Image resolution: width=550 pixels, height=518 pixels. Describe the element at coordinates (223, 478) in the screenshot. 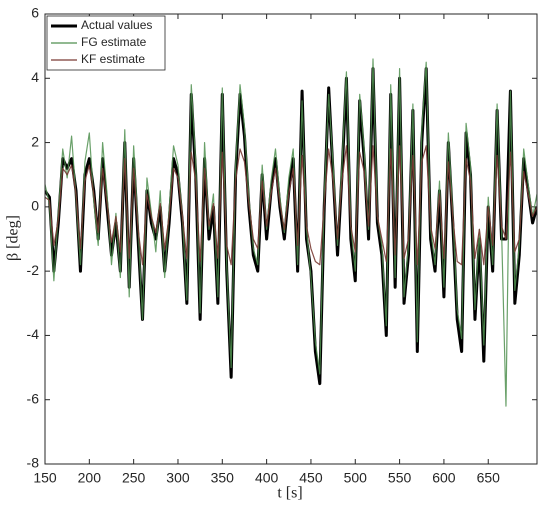

I see `x-tick-label: 350` at that location.